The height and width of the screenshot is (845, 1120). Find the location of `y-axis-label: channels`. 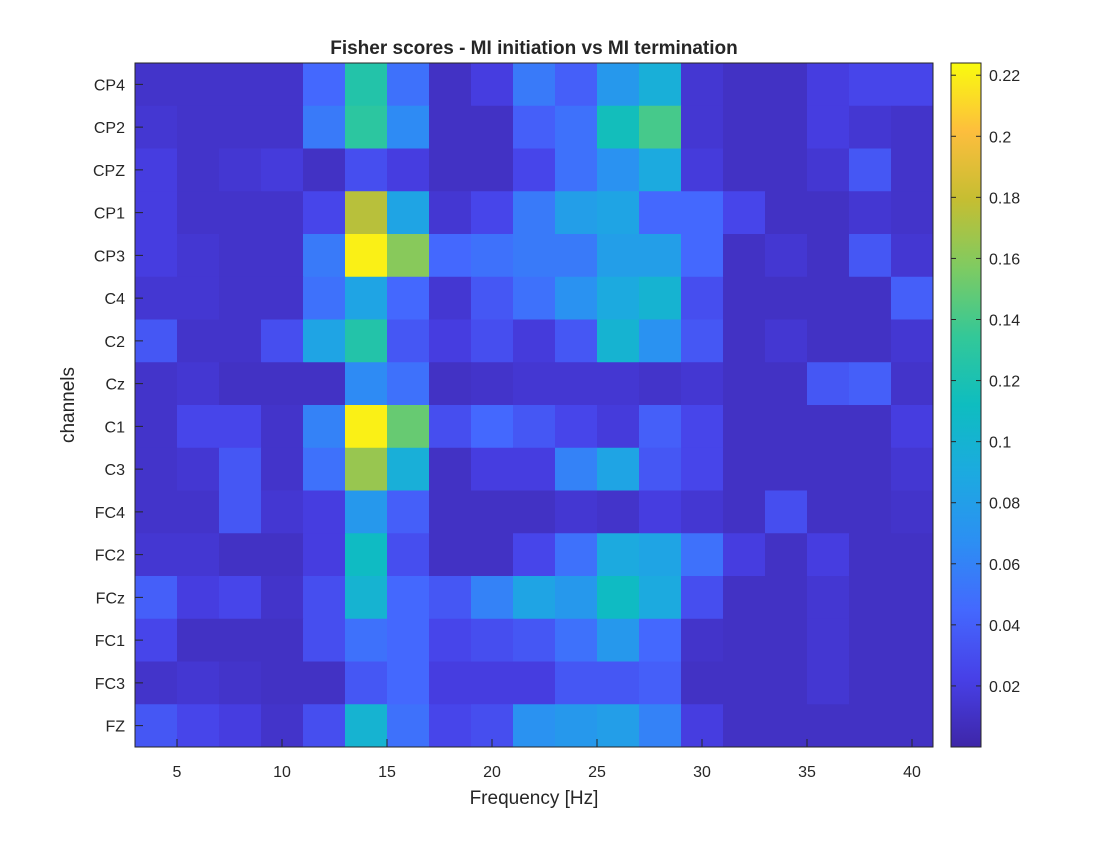

y-axis-label: channels is located at coordinates (68, 405).